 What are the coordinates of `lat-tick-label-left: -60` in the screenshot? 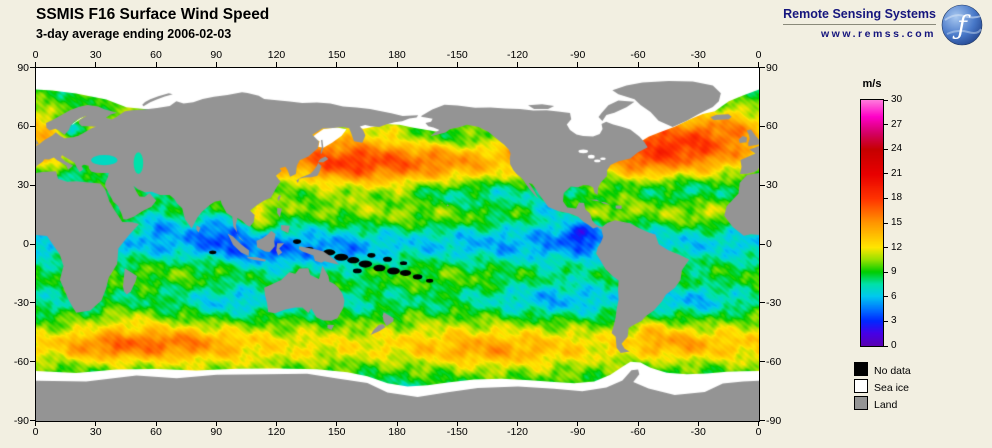 It's located at (21, 361).